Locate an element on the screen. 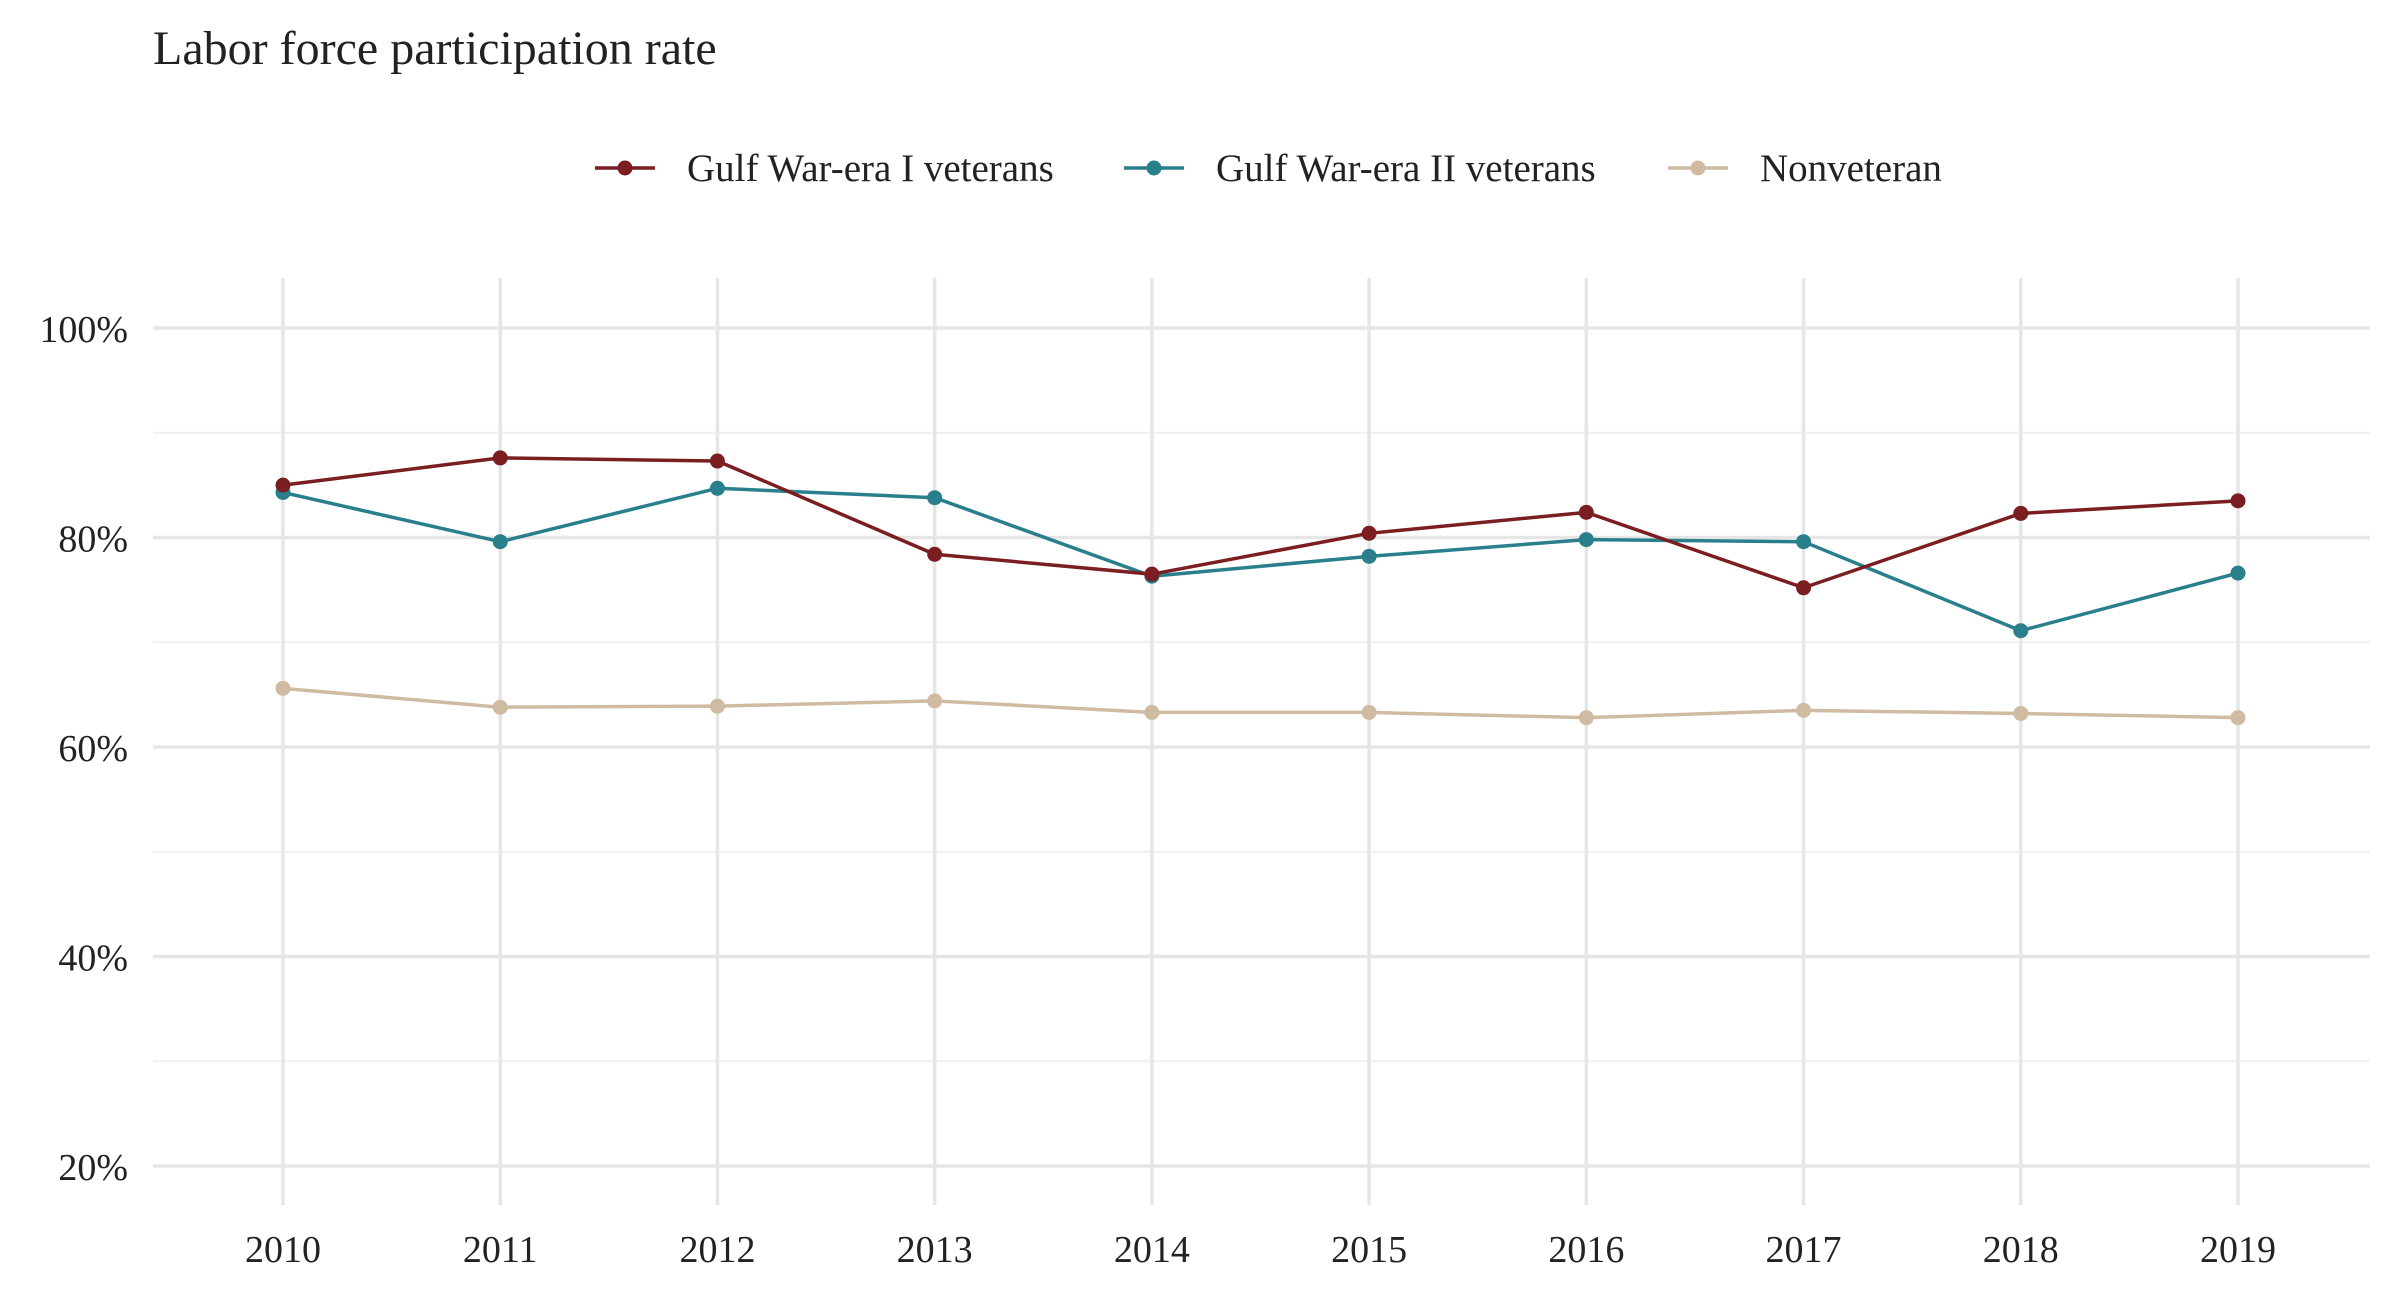 The image size is (2384, 1293). y-tick-label: 80% is located at coordinates (93, 540).